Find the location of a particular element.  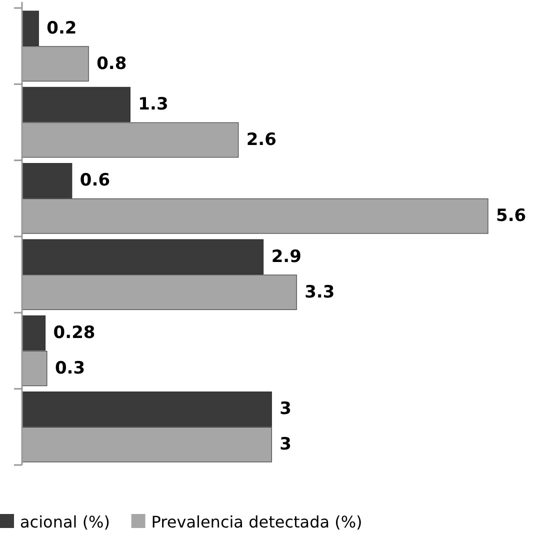

legend-label: Prevalencia detectada (%) is located at coordinates (256, 522).